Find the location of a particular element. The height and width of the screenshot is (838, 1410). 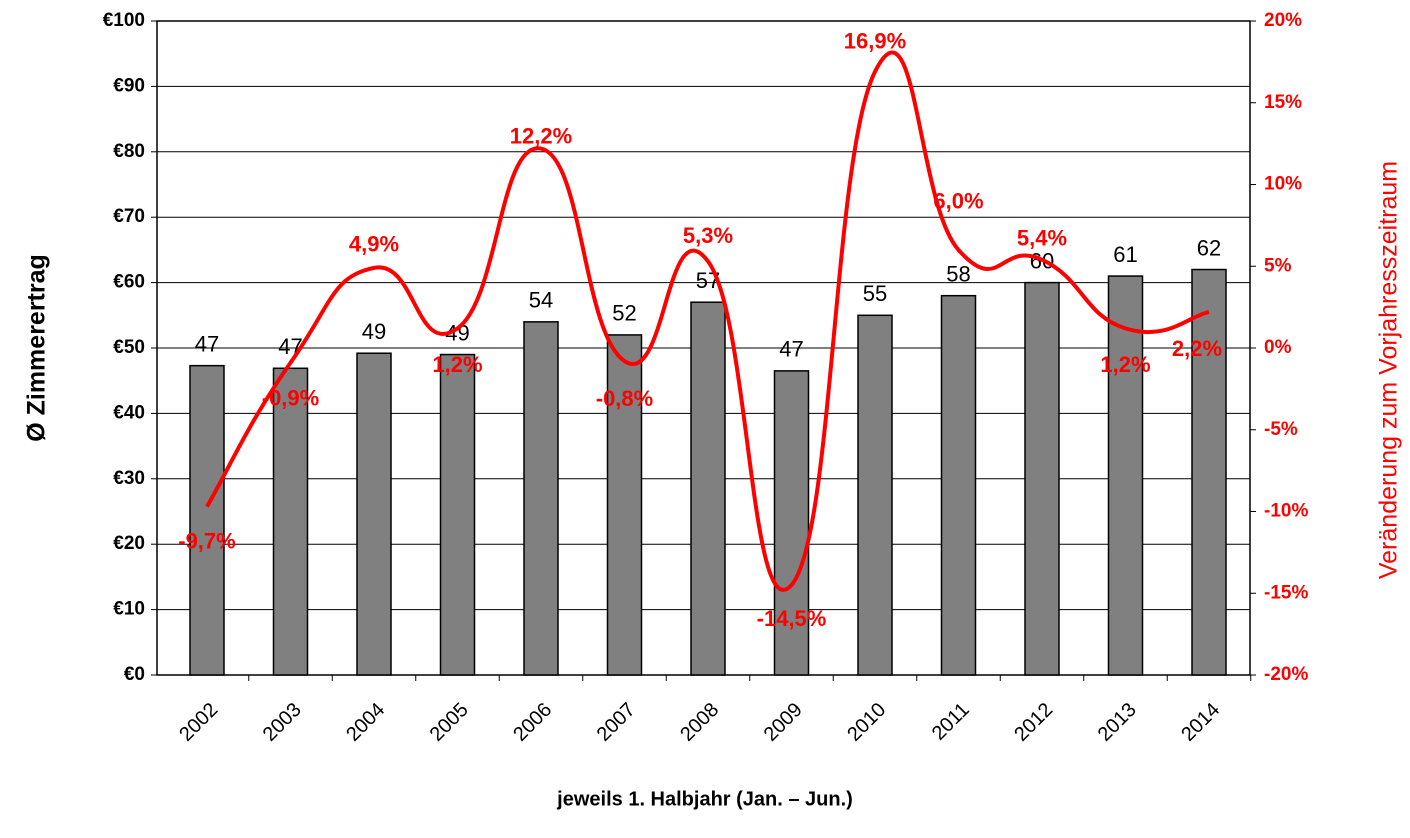

line-value-label: 16,9% is located at coordinates (875, 40).